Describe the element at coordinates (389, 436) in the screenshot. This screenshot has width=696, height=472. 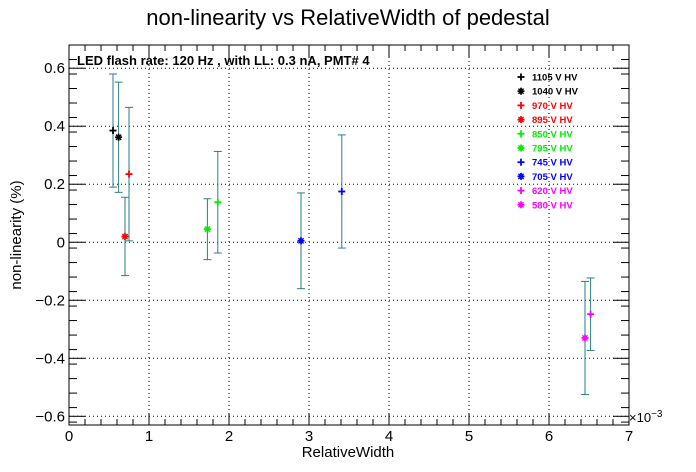
I see `x-tick-label: 4` at that location.